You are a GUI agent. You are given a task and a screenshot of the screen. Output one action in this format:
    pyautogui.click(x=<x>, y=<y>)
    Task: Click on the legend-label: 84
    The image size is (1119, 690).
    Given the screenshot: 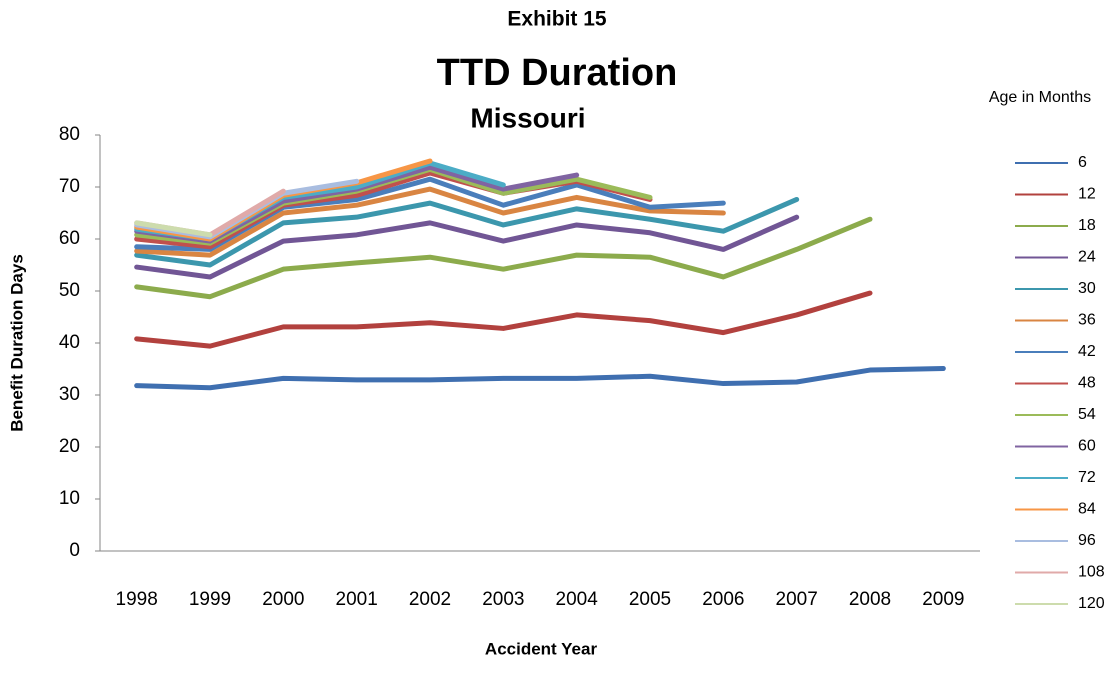 What is the action you would take?
    pyautogui.click(x=1087, y=509)
    